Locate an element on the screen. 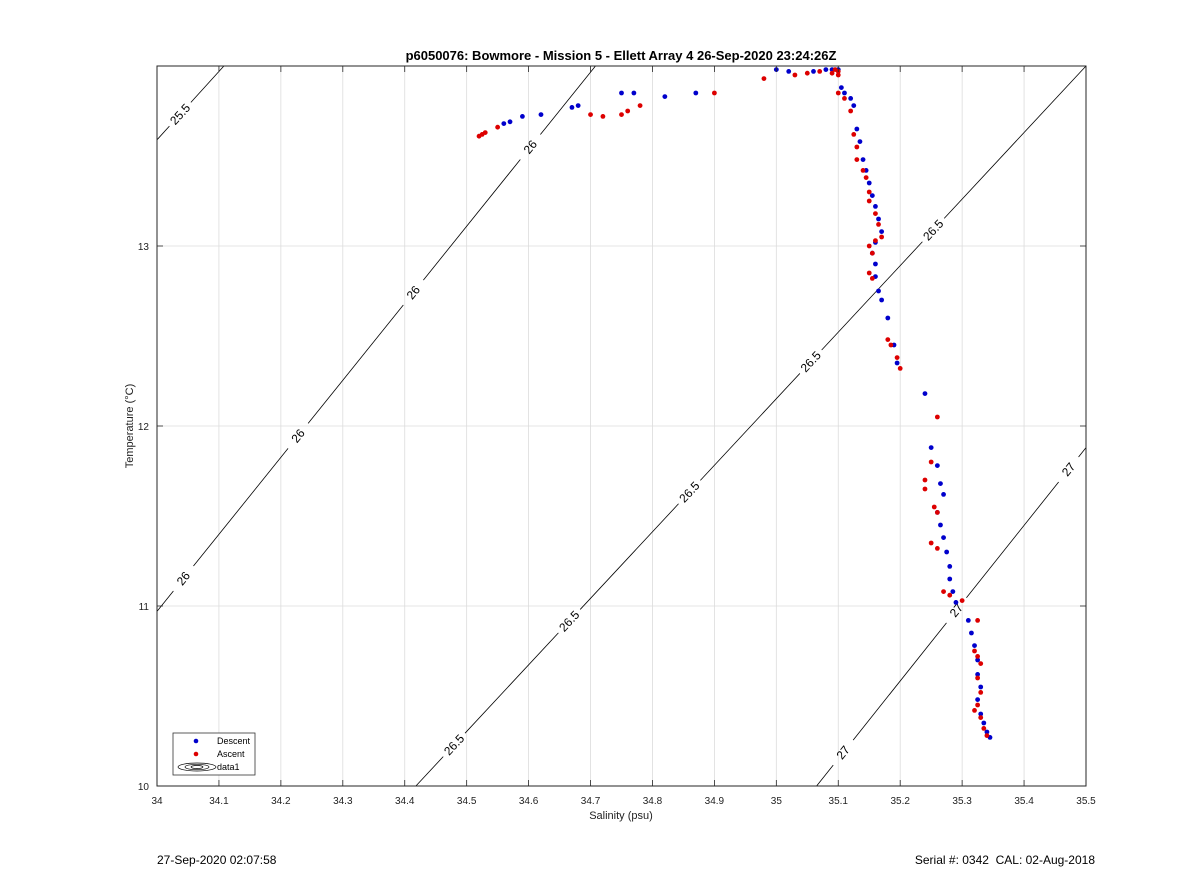 This screenshot has height=885, width=1200. x-tick-label: 34.4 is located at coordinates (405, 801).